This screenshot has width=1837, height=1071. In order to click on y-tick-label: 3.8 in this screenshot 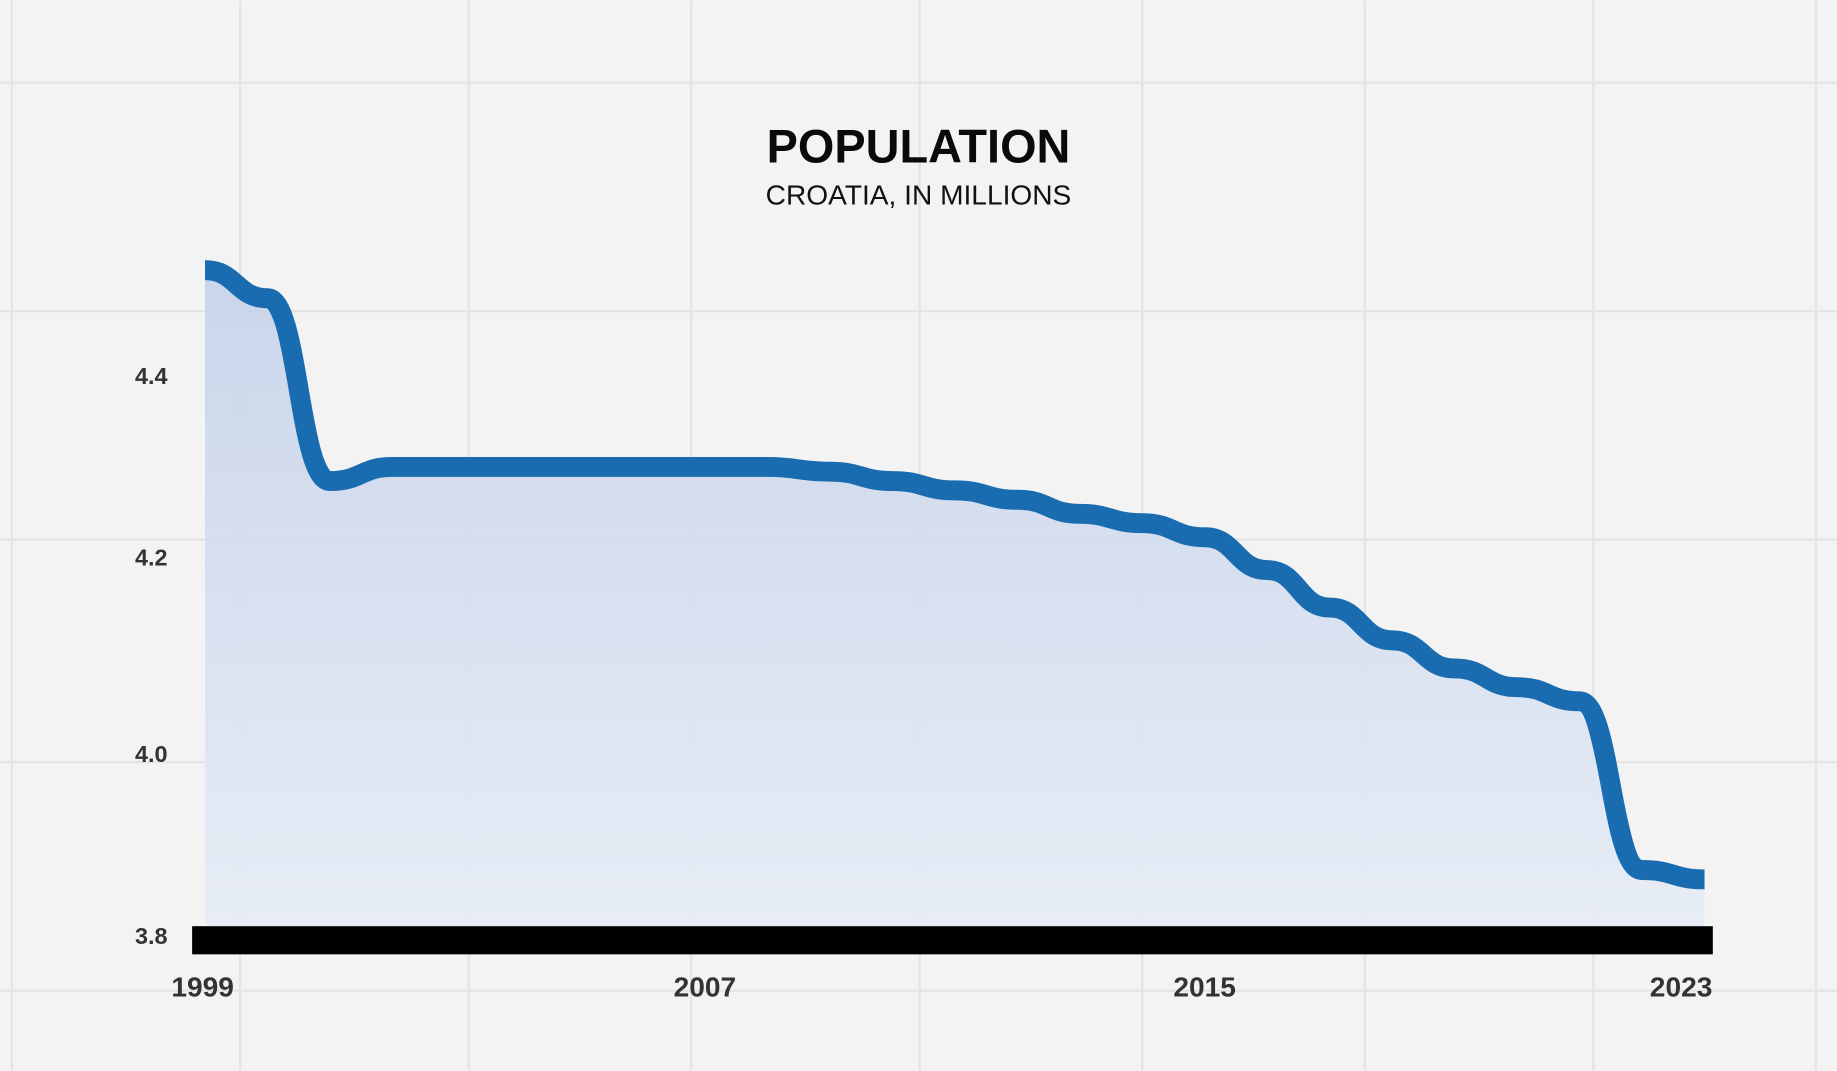, I will do `click(151, 936)`.